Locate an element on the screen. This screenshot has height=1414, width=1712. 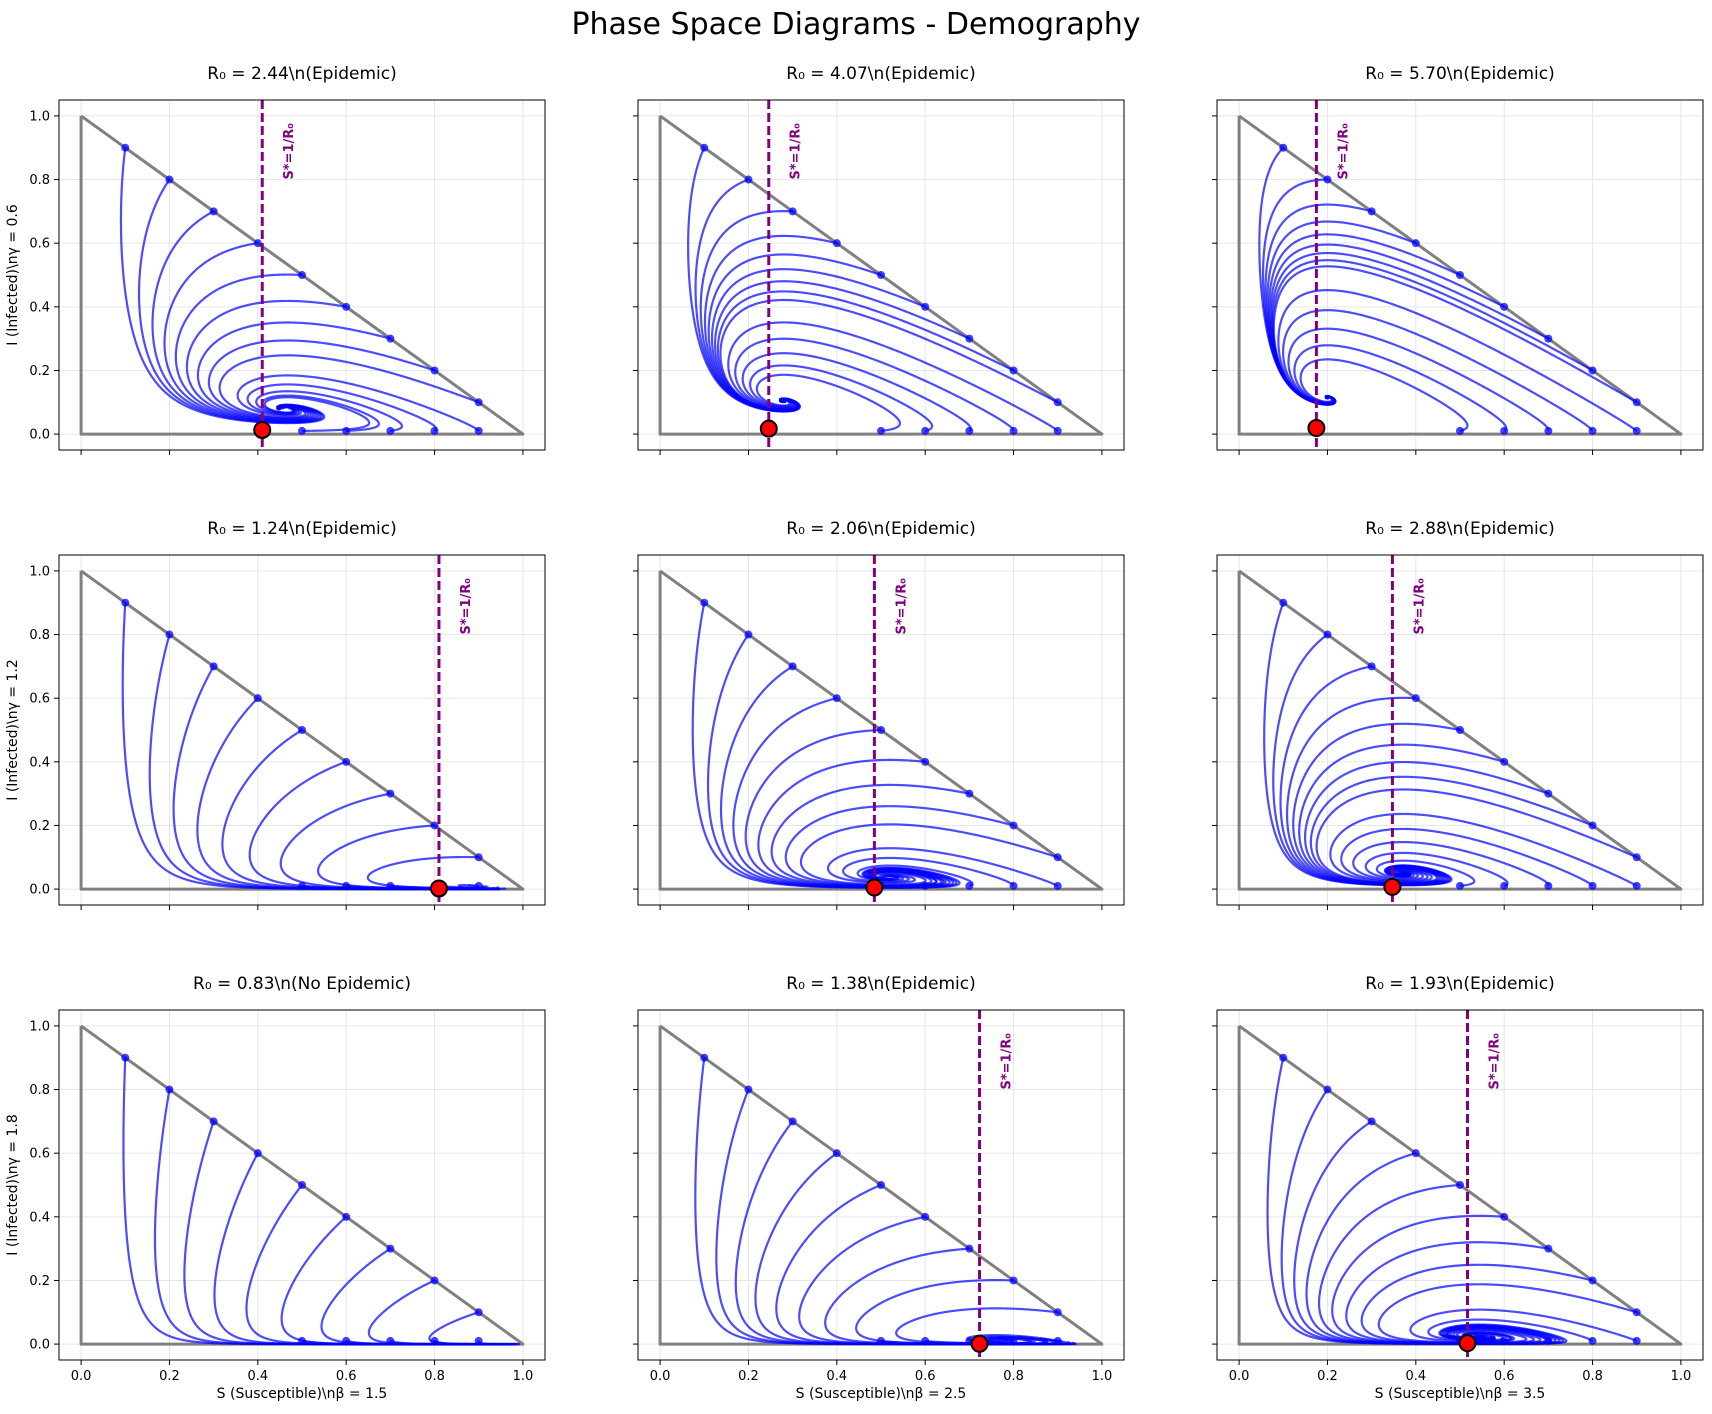
plot-area is located at coordinates (302, 1185).